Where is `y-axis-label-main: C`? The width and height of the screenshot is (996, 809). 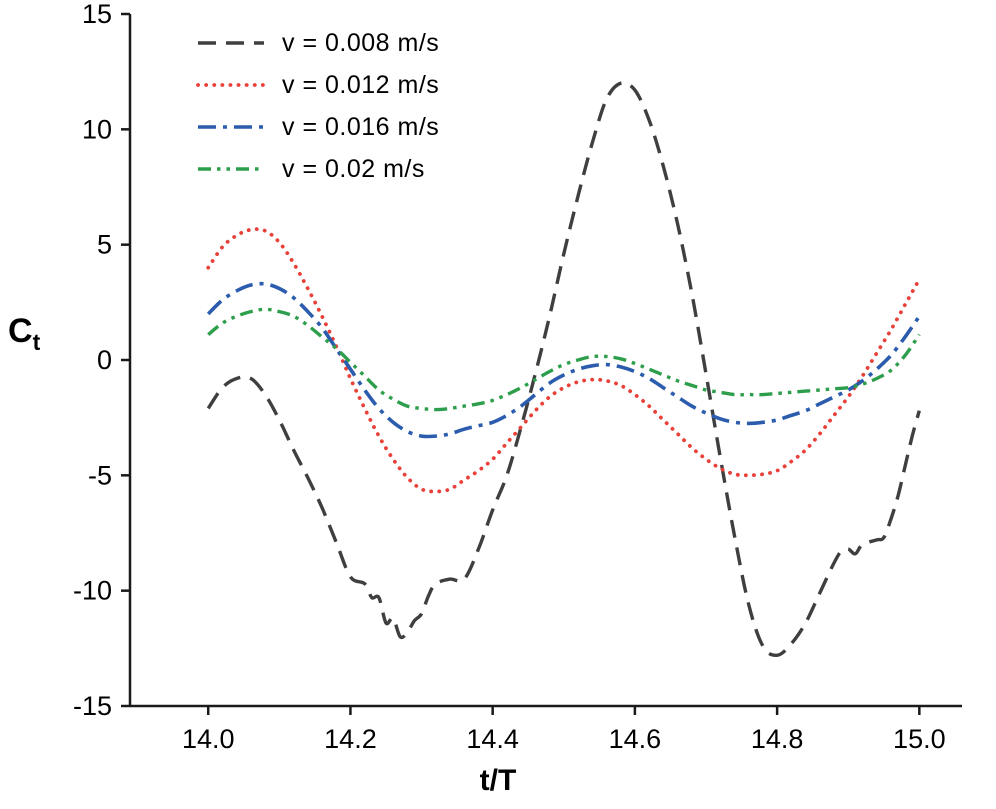
y-axis-label-main: C is located at coordinates (20, 331).